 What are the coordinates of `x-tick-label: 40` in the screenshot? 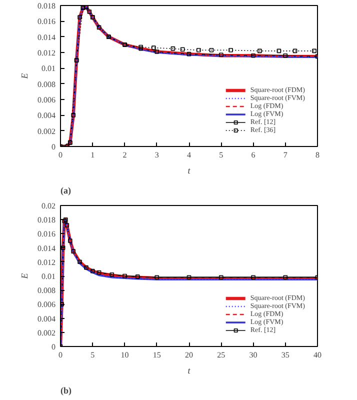 It's located at (318, 355).